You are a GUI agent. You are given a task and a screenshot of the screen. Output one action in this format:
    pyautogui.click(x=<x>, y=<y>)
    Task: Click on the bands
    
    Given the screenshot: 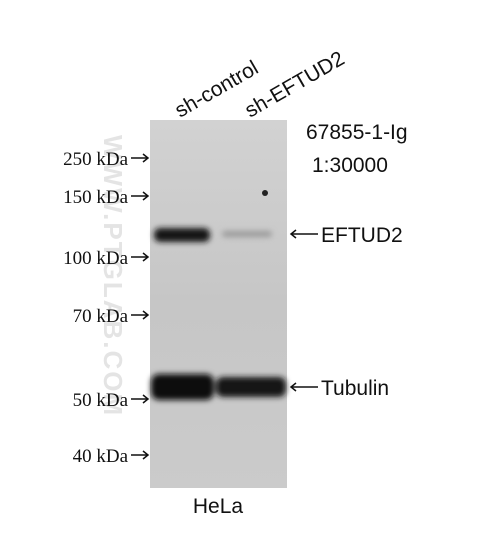 What is the action you would take?
    pyautogui.click(x=218, y=314)
    